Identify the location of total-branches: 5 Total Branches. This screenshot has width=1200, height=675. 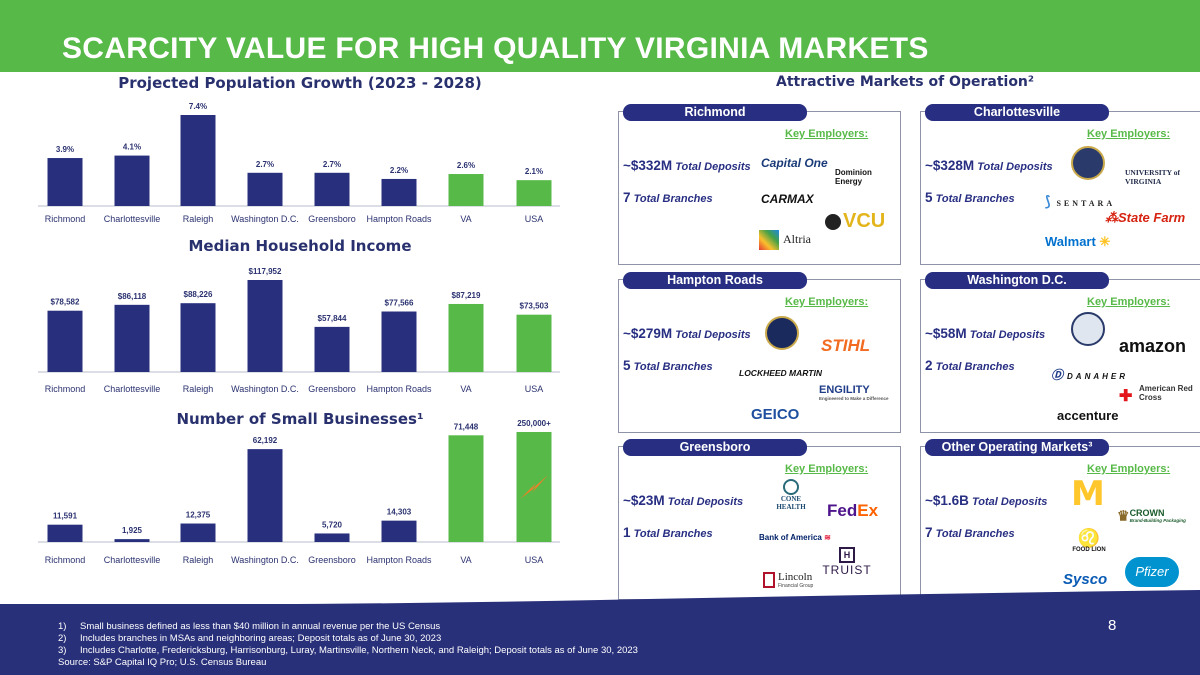
(668, 365).